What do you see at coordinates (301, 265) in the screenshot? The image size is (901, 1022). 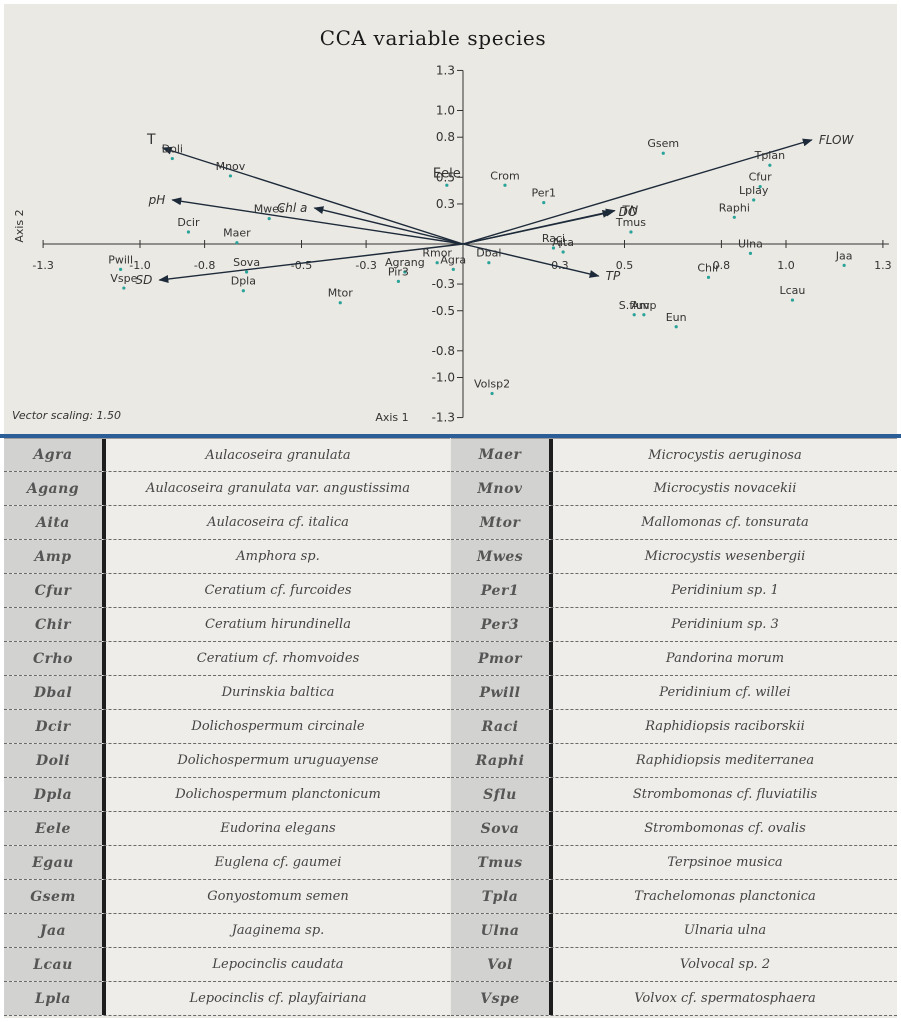 I see `x-tick-label: -0.5` at bounding box center [301, 265].